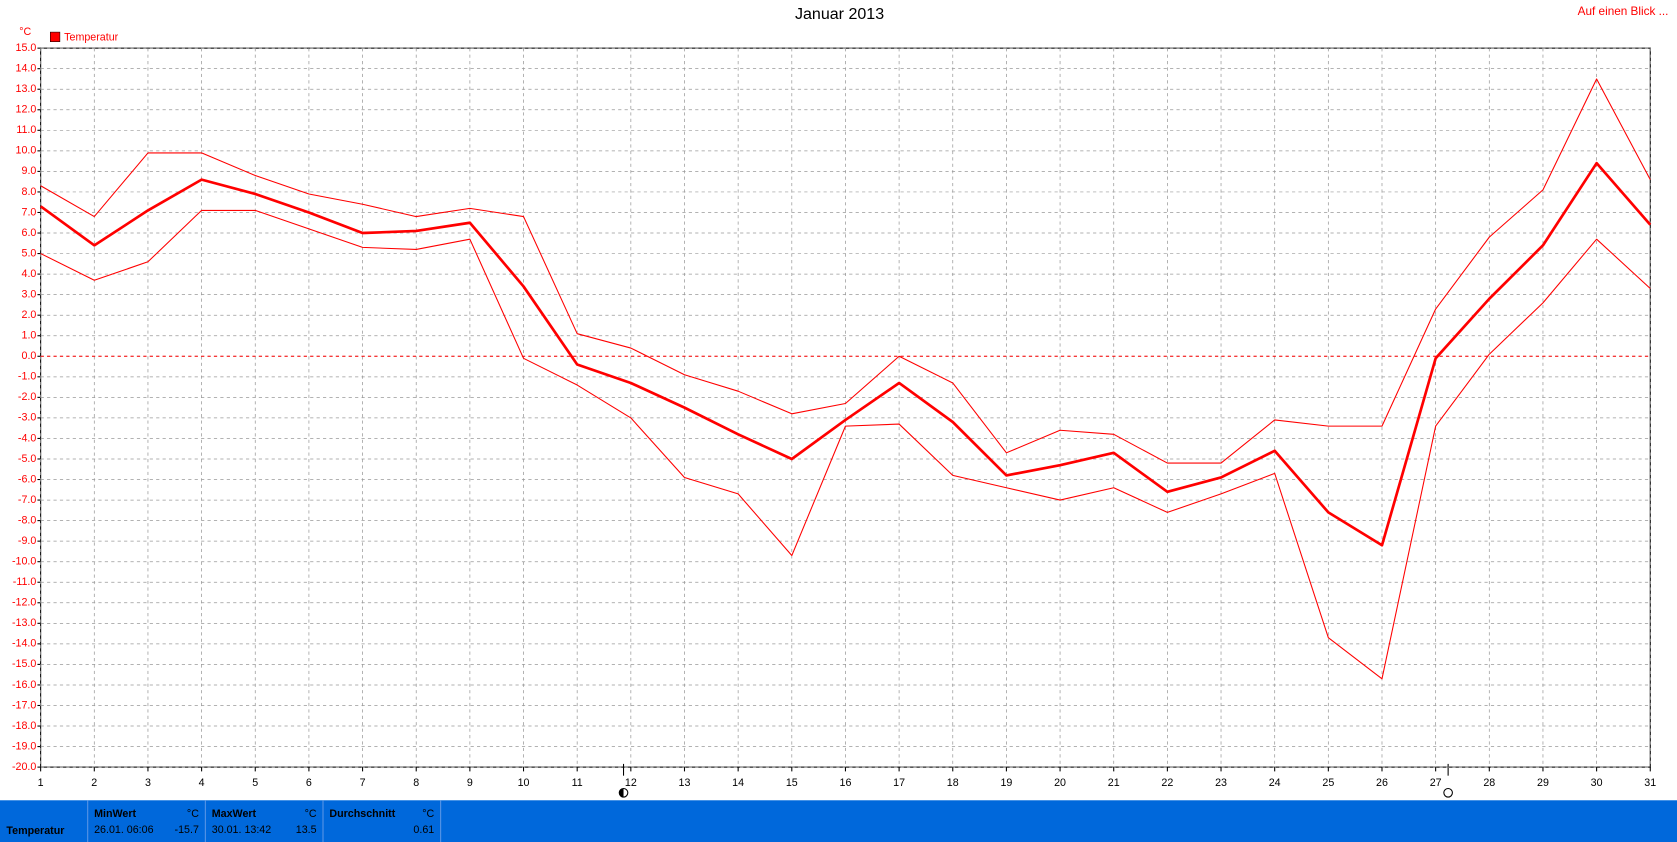 Image resolution: width=1677 pixels, height=842 pixels. Describe the element at coordinates (123, 830) in the screenshot. I see `summary-time: 26.01. 06:06` at that location.